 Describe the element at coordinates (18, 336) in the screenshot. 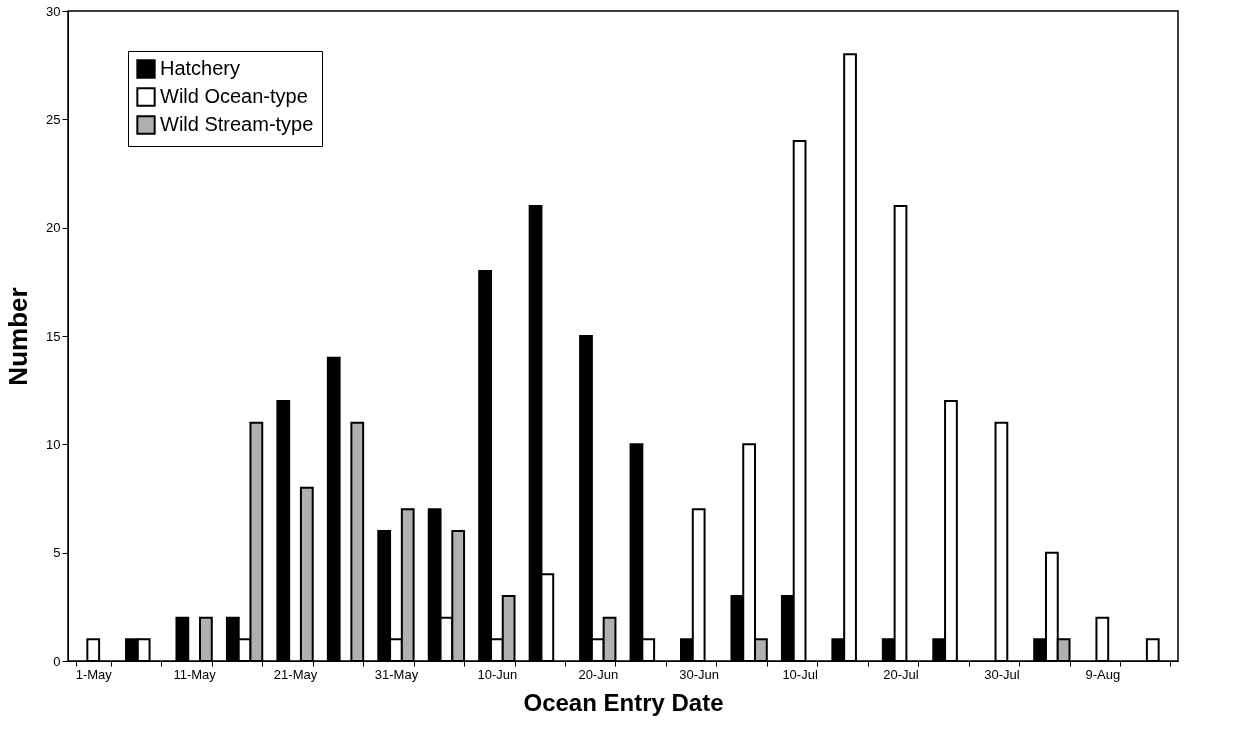

I see `y-axis-title: Number` at that location.